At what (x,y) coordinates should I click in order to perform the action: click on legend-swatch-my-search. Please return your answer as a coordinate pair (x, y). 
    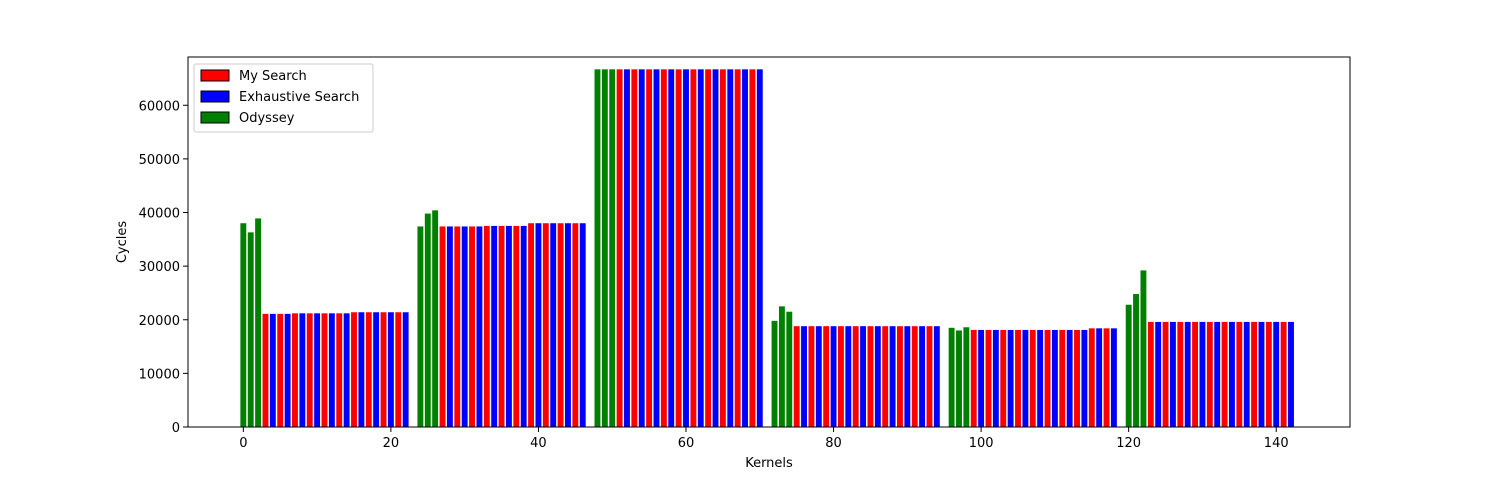
    Looking at the image, I should click on (215, 75).